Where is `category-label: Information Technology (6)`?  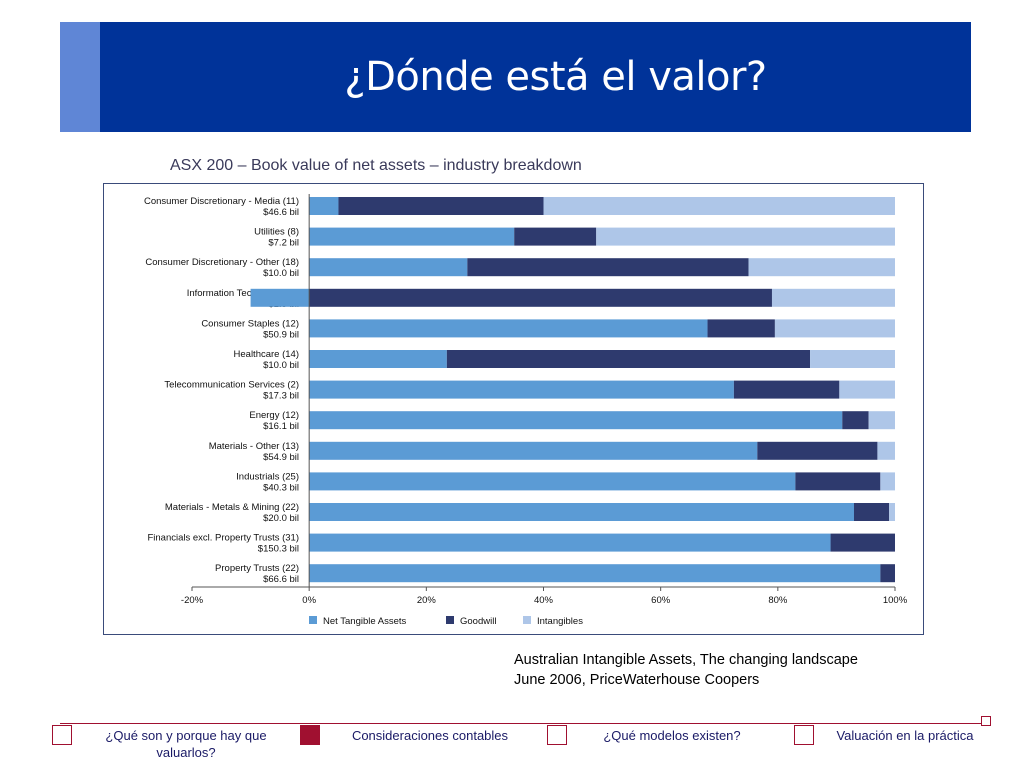
category-label: Information Technology (6) is located at coordinates (243, 293).